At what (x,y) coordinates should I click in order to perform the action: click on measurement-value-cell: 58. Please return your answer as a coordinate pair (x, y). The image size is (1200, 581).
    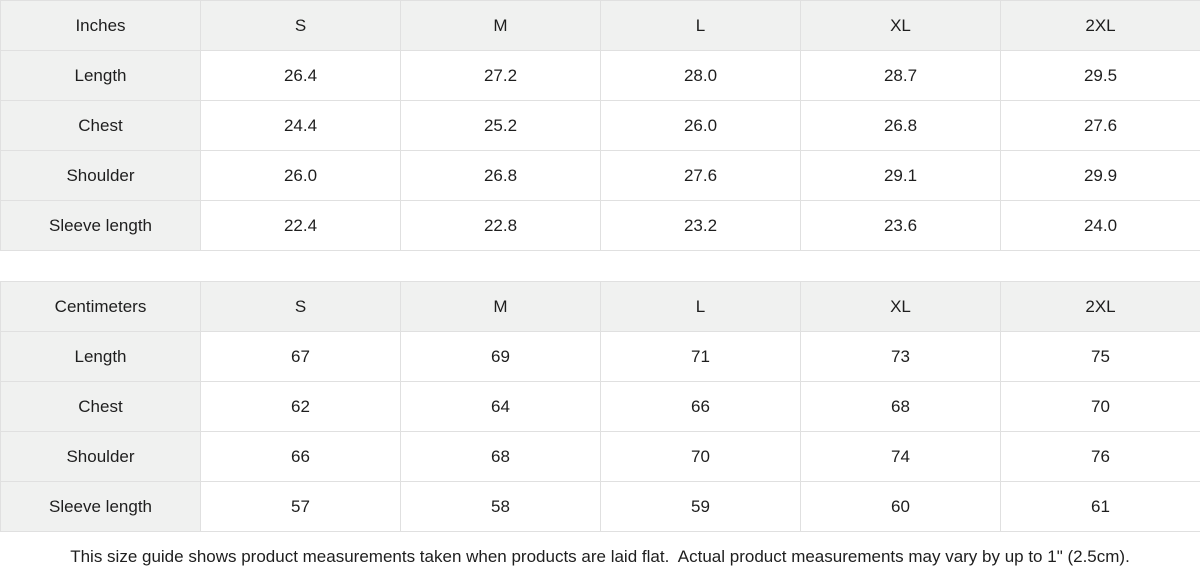
    Looking at the image, I should click on (501, 507).